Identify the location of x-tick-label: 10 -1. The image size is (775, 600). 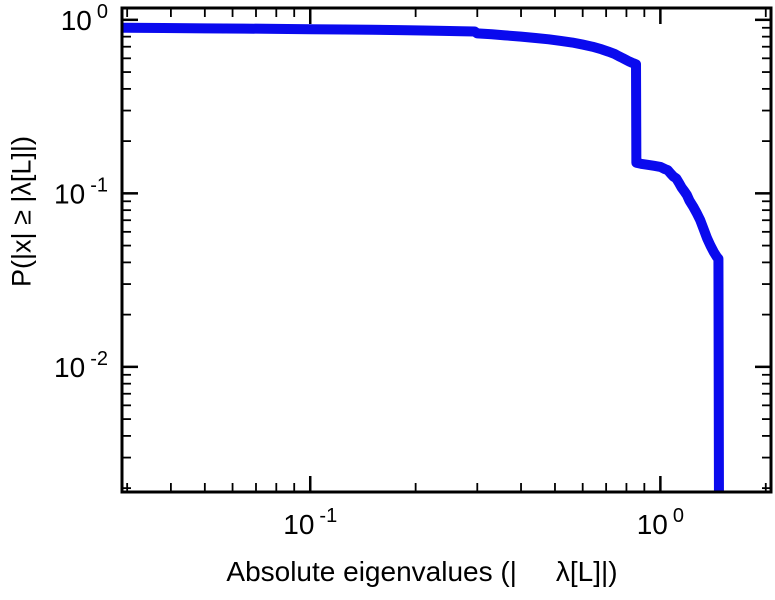
(310, 522).